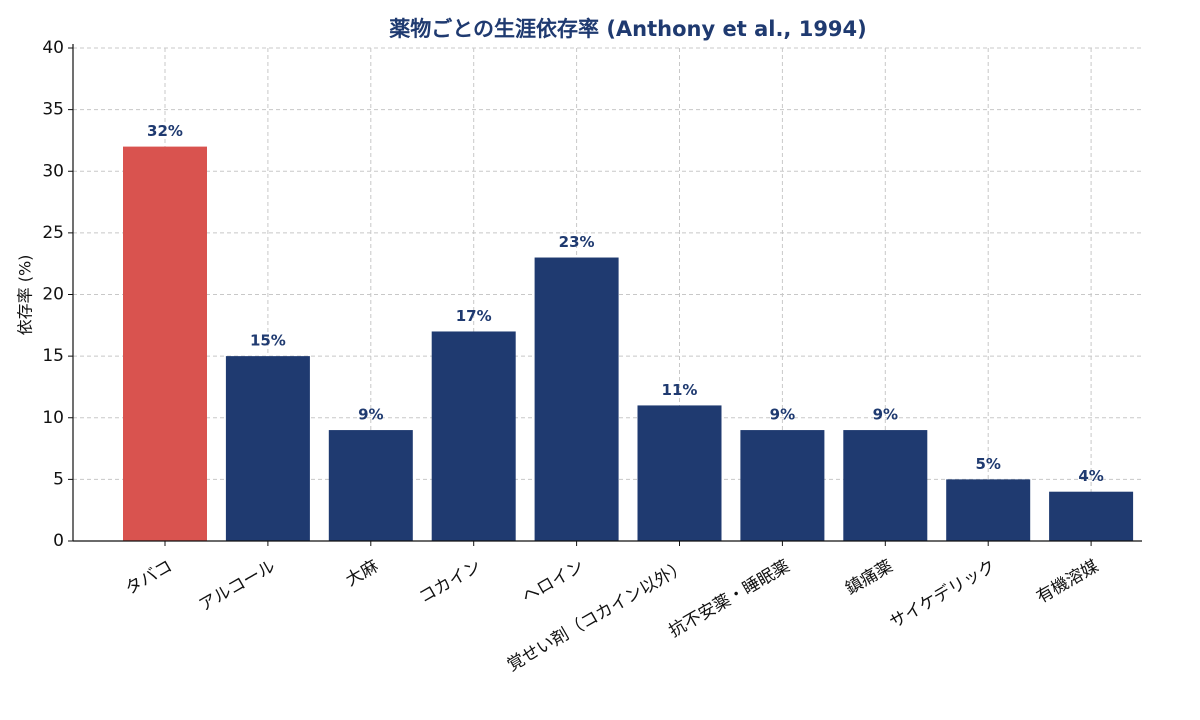 Image resolution: width=1200 pixels, height=720 pixels. What do you see at coordinates (474, 316) in the screenshot?
I see `value-label: 17%` at bounding box center [474, 316].